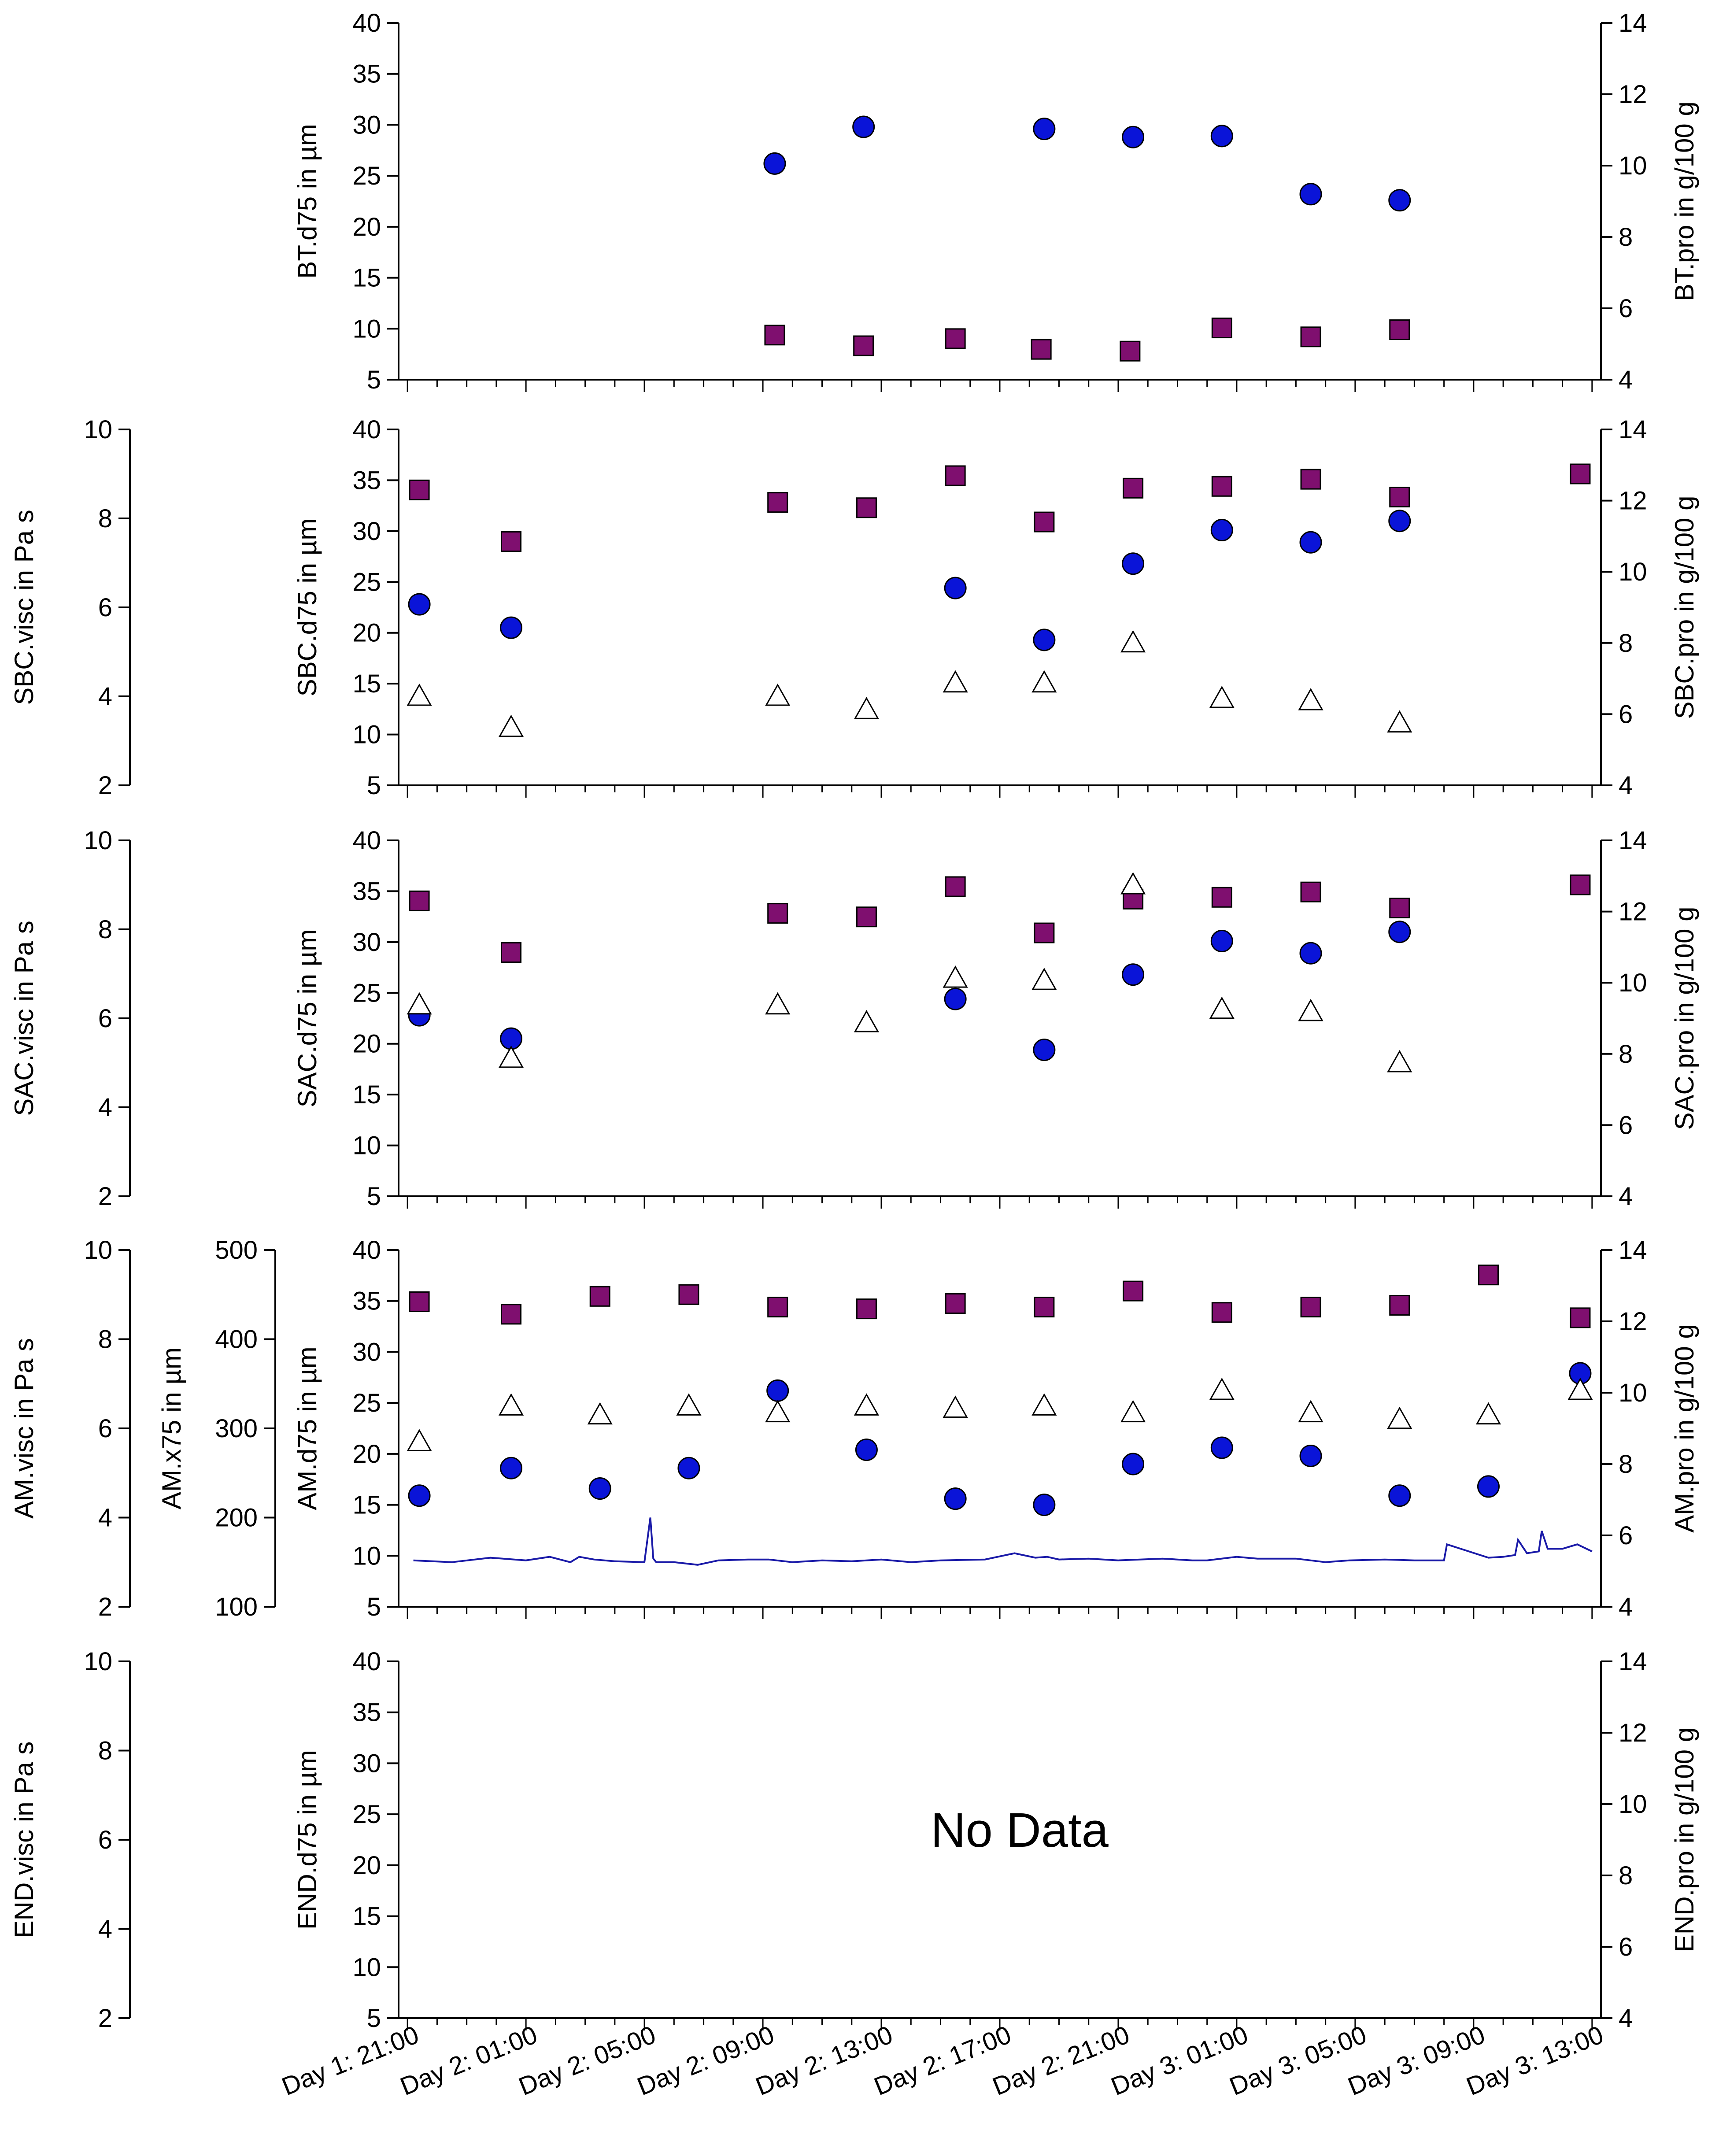 The height and width of the screenshot is (2156, 1719). What do you see at coordinates (1297, 2060) in the screenshot?
I see `x-tick-label: Day 3: 05:00` at bounding box center [1297, 2060].